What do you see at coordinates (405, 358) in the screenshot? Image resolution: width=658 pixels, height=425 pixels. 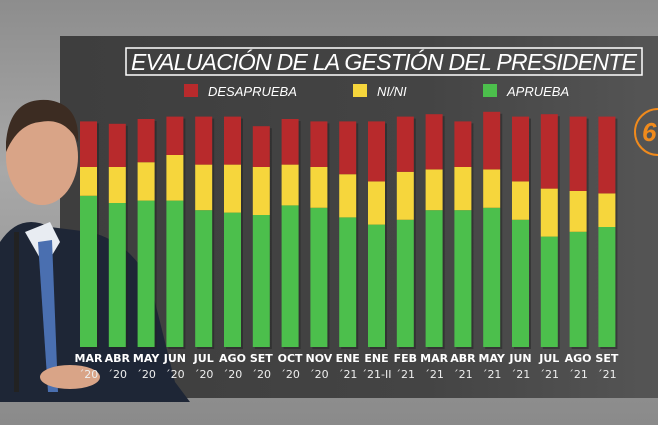 I see `x-tick-month: FEB` at bounding box center [405, 358].